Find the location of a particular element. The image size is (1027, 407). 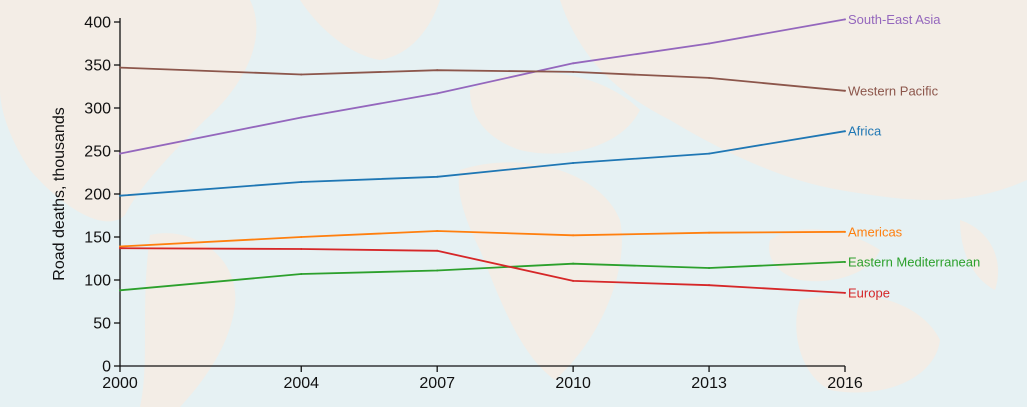

point-south-east-asia-2000 is located at coordinates (120, 153).